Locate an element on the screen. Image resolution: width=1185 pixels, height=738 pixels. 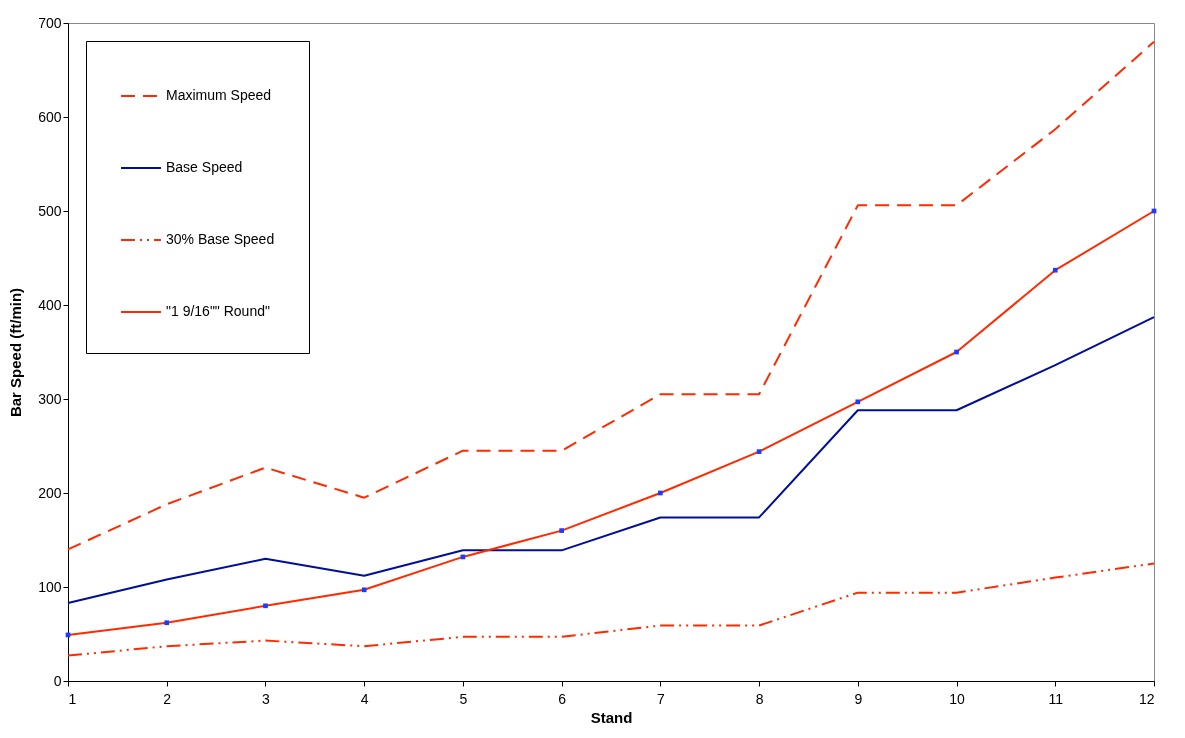
y-tick-label: 300 is located at coordinates (50, 398).